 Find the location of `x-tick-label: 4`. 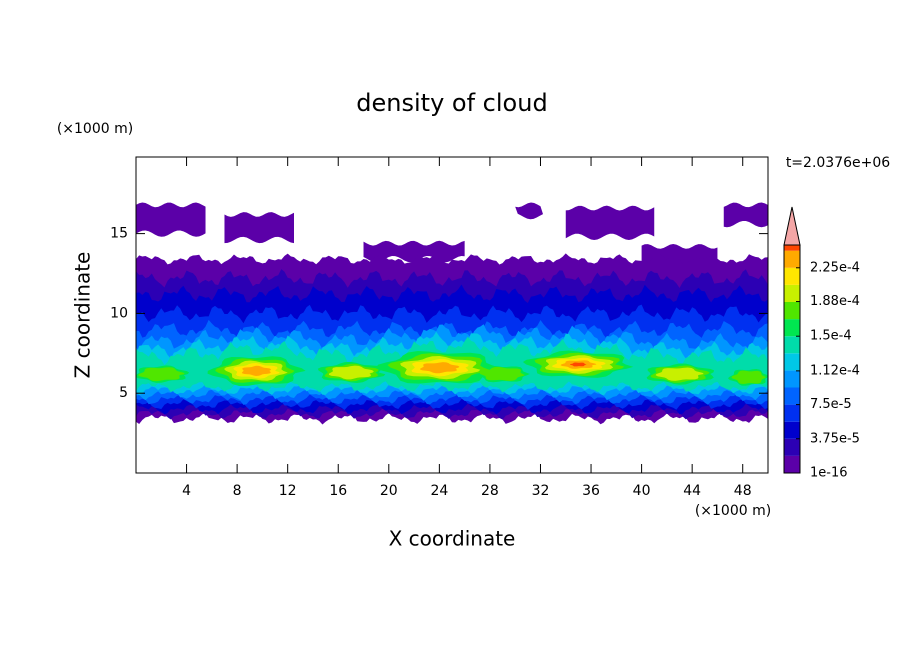

x-tick-label: 4 is located at coordinates (186, 491).